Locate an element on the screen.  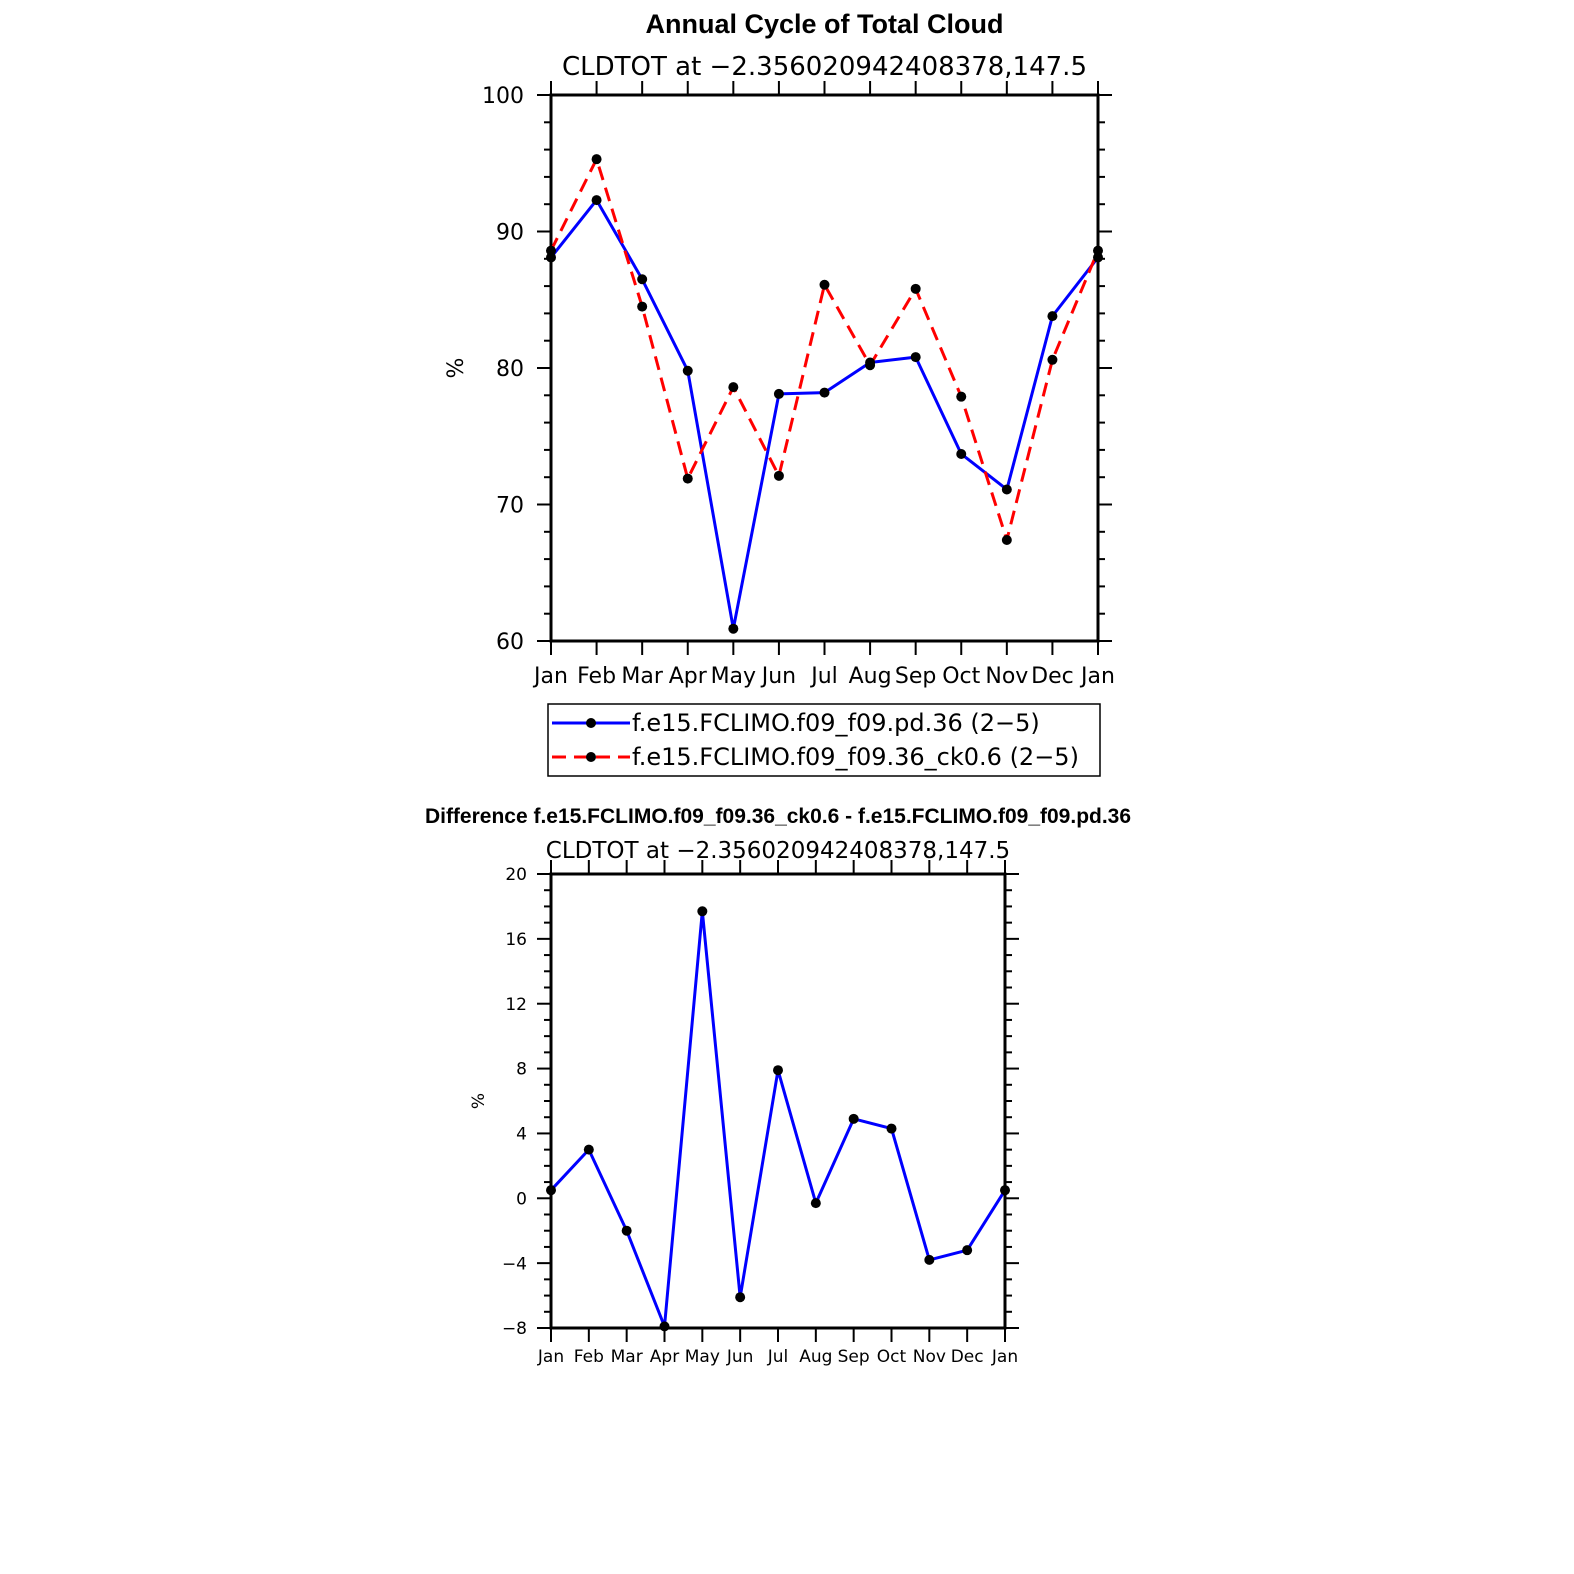
y-tick-label: 0 is located at coordinates (521, 1199).